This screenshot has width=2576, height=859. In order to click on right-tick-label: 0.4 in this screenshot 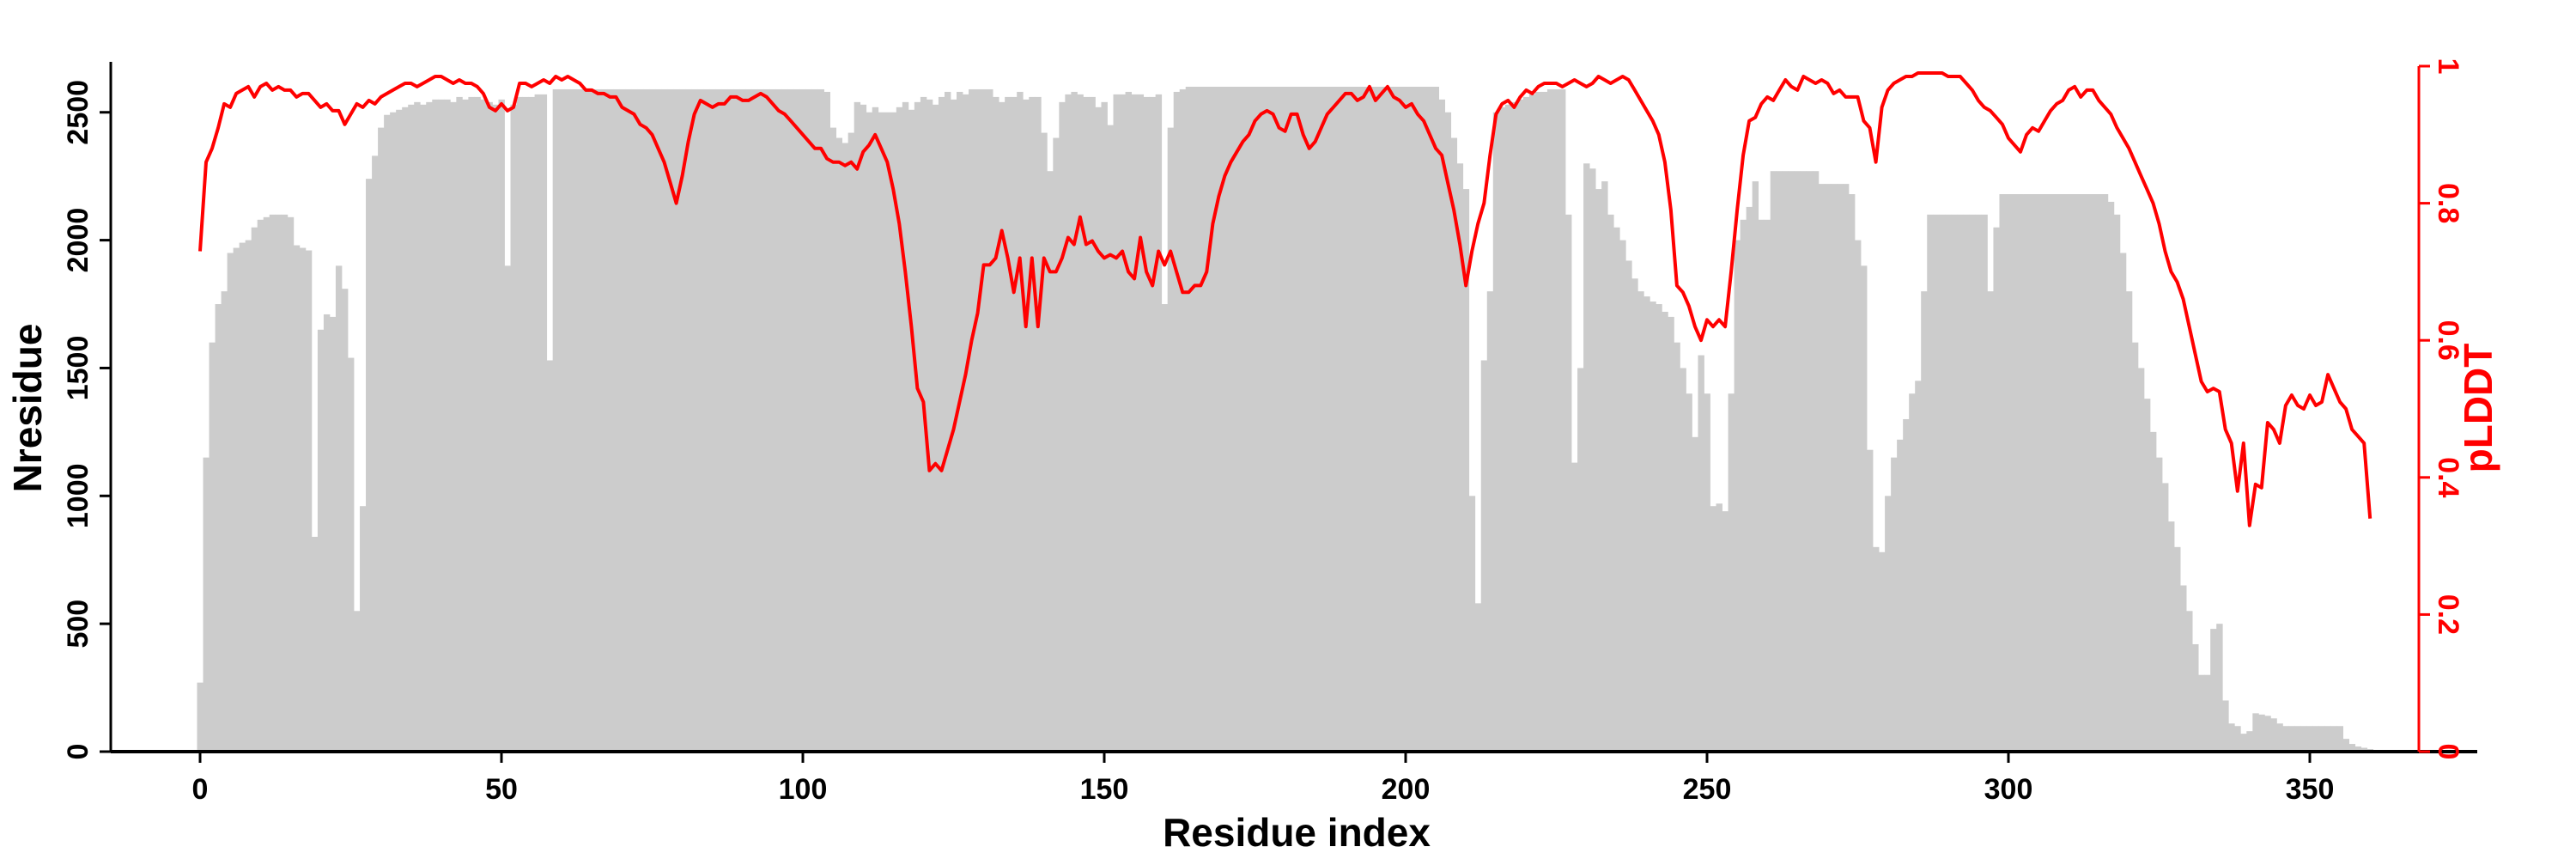, I will do `click(2448, 477)`.